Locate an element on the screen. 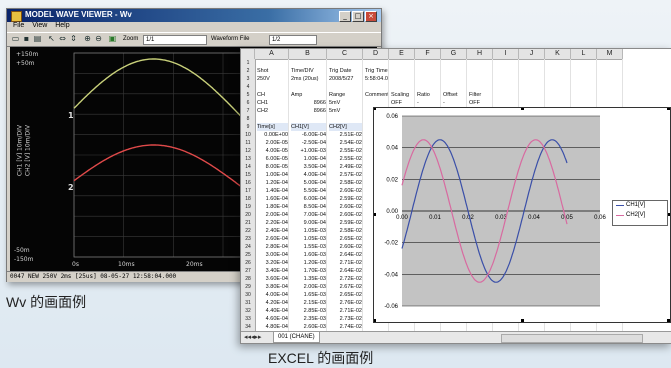 Image resolution: width=671 pixels, height=368 pixels. column-header: M is located at coordinates (610, 54).